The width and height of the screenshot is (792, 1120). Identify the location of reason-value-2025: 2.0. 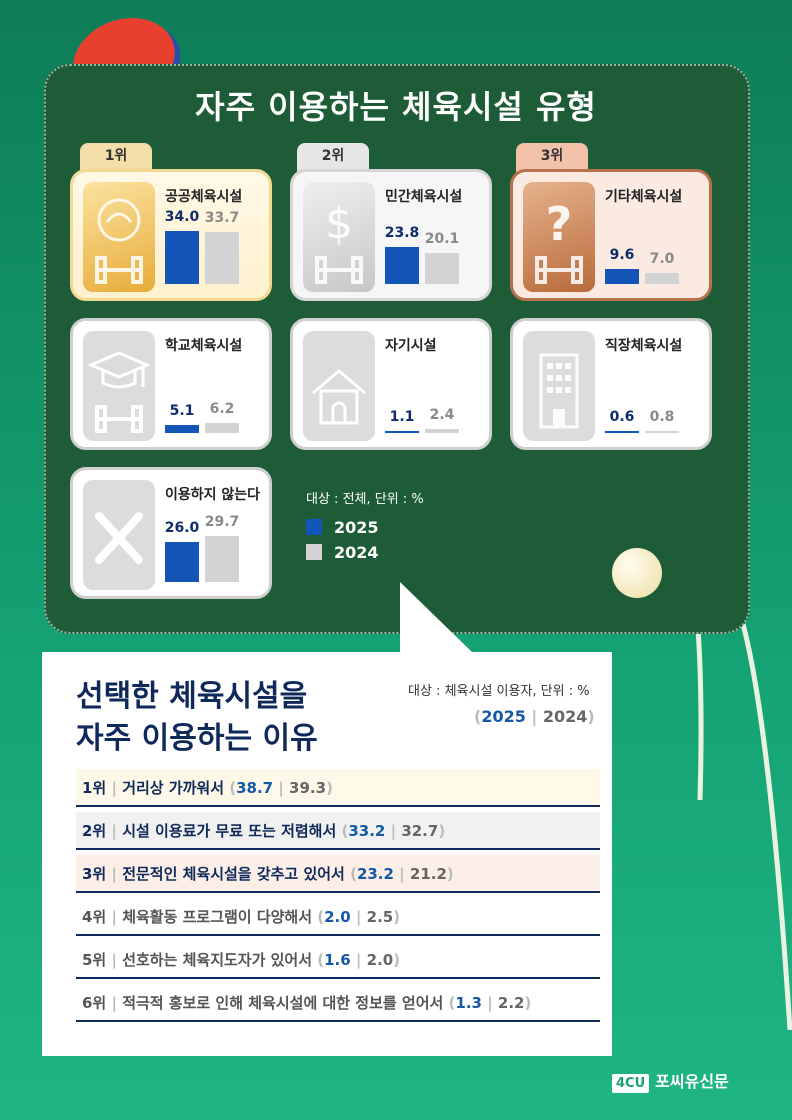
(337, 917).